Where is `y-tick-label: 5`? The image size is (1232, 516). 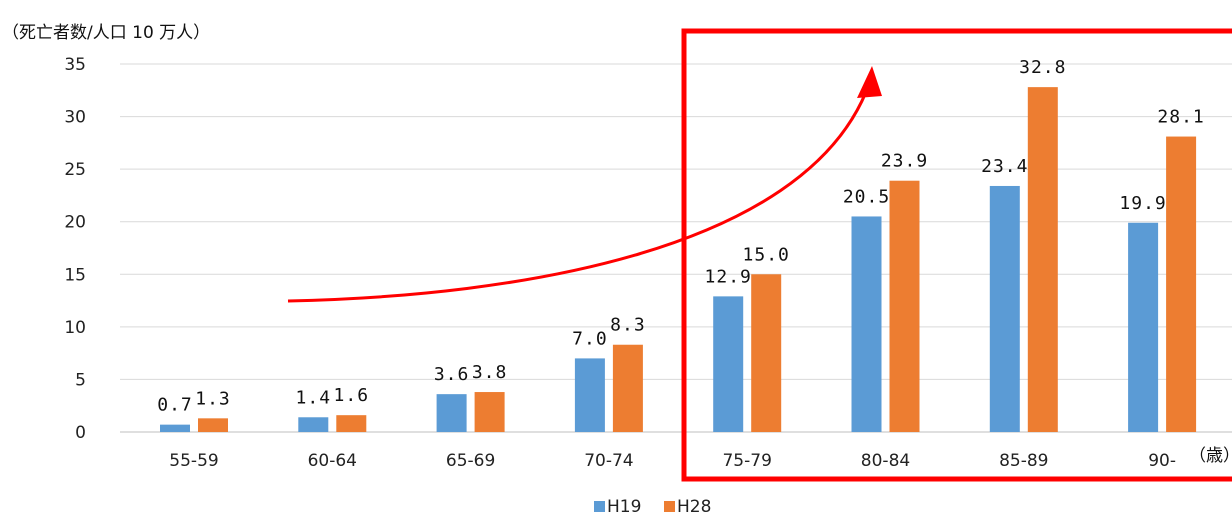
y-tick-label: 5 is located at coordinates (80, 380).